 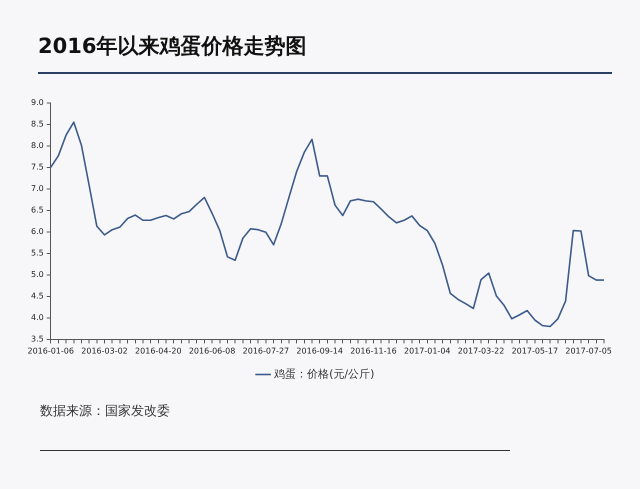 What do you see at coordinates (37, 145) in the screenshot?
I see `y-tick-label: 8.0` at bounding box center [37, 145].